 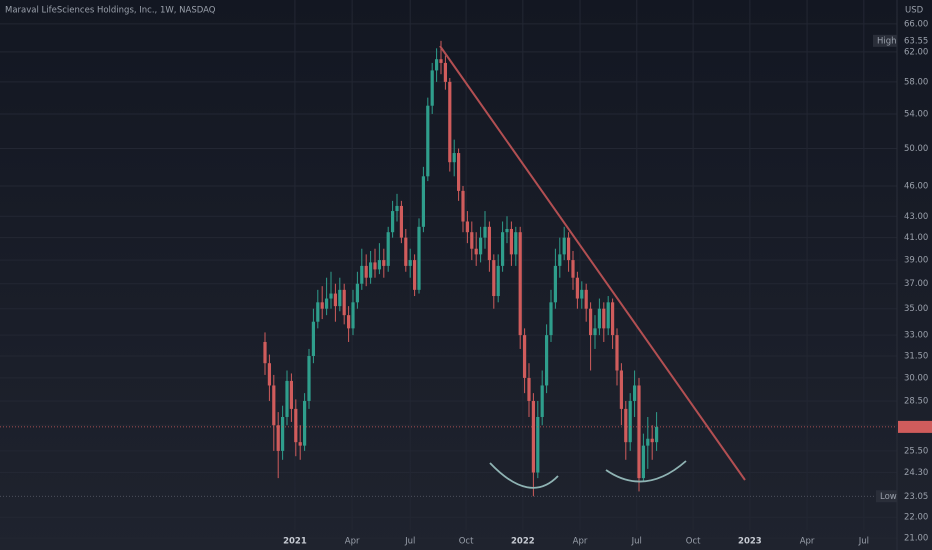 I want to click on y-tick-label: 30.00, so click(x=916, y=378).